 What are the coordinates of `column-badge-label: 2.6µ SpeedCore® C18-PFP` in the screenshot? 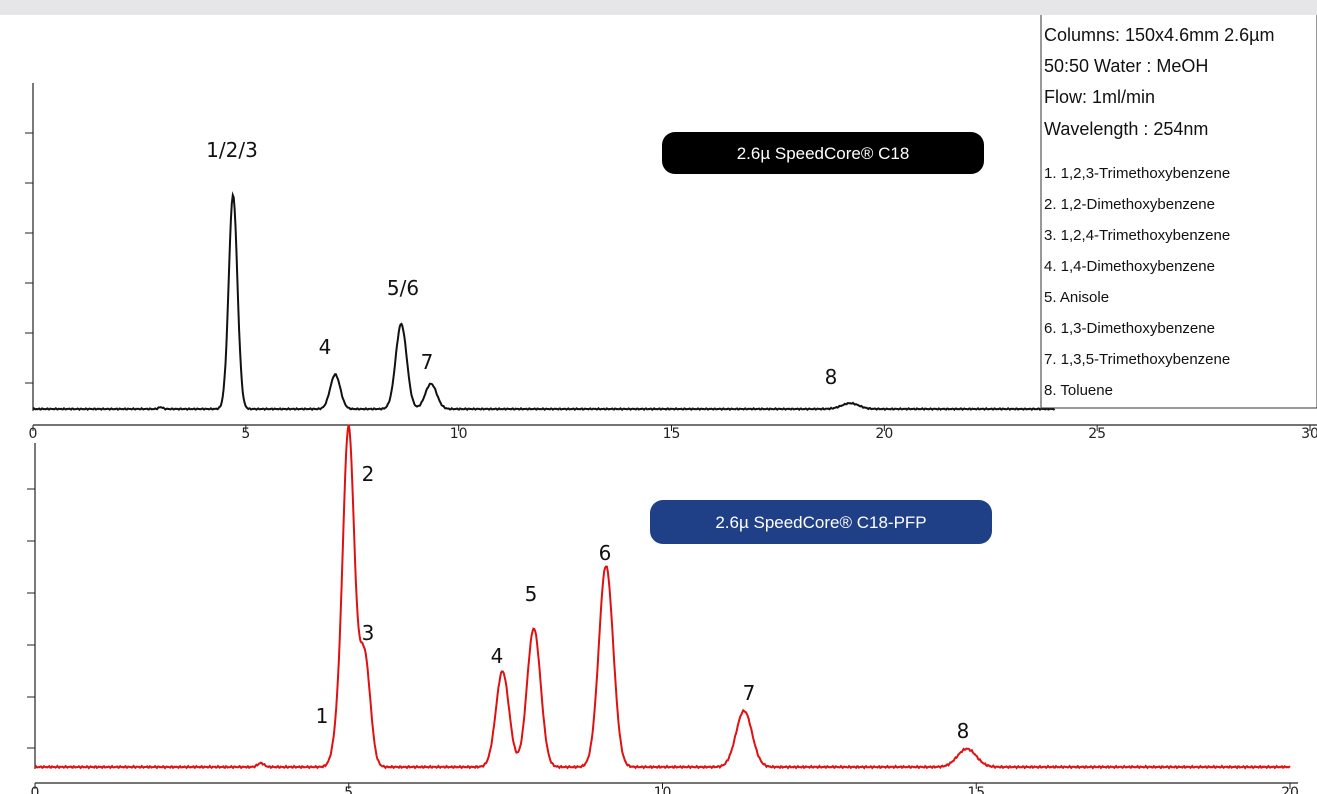 It's located at (820, 522).